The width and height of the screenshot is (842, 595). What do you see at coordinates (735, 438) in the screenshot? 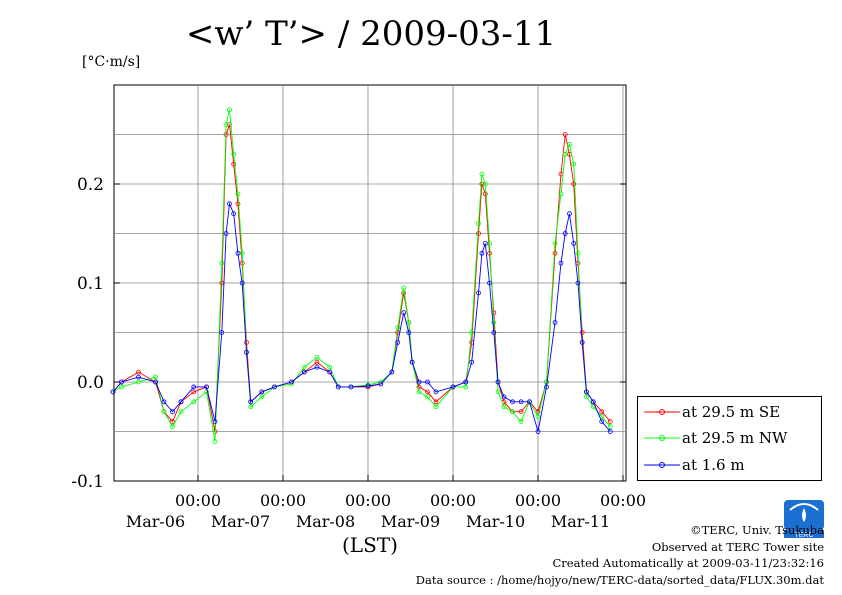
I see `legend-label-nw: at 29.5 m NW` at bounding box center [735, 438].